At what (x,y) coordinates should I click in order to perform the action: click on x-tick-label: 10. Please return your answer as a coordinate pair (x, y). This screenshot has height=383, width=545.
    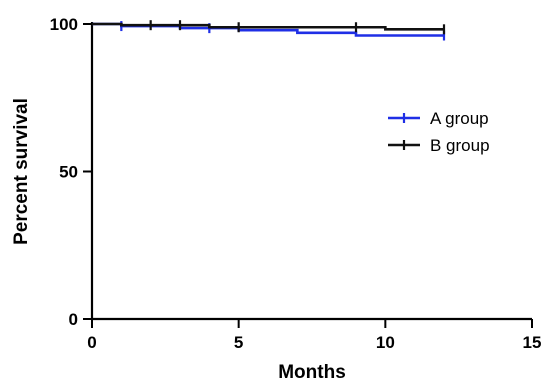
    Looking at the image, I should click on (385, 342).